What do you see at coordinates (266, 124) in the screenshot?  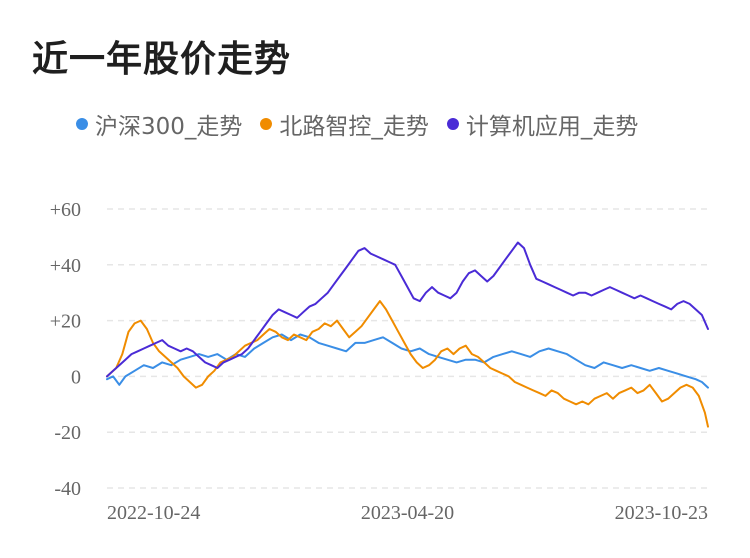 I see `legend-marker-beilu` at bounding box center [266, 124].